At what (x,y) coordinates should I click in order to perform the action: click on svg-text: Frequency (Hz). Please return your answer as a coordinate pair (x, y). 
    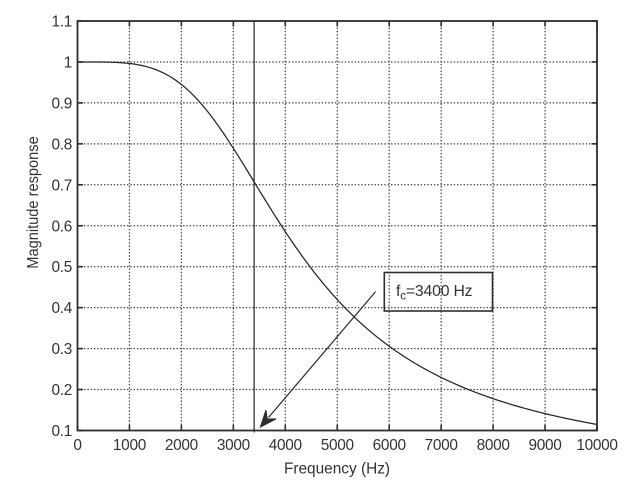
    Looking at the image, I should click on (337, 469).